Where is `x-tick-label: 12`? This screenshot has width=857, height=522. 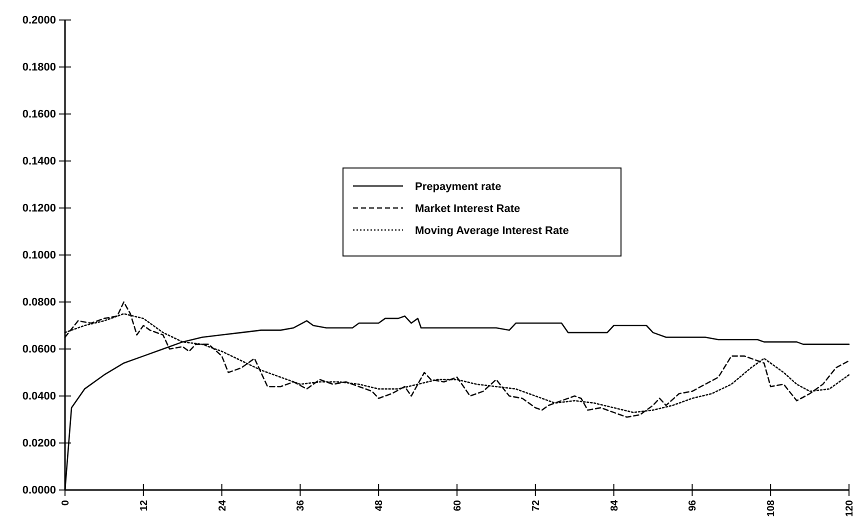 x-tick-label: 12 is located at coordinates (144, 506).